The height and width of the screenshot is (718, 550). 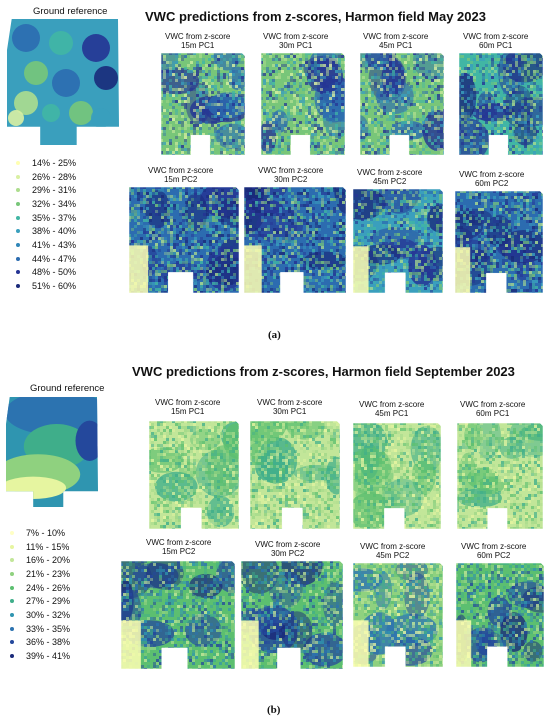 I want to click on legend-item: 48% - 50%, so click(x=46, y=273).